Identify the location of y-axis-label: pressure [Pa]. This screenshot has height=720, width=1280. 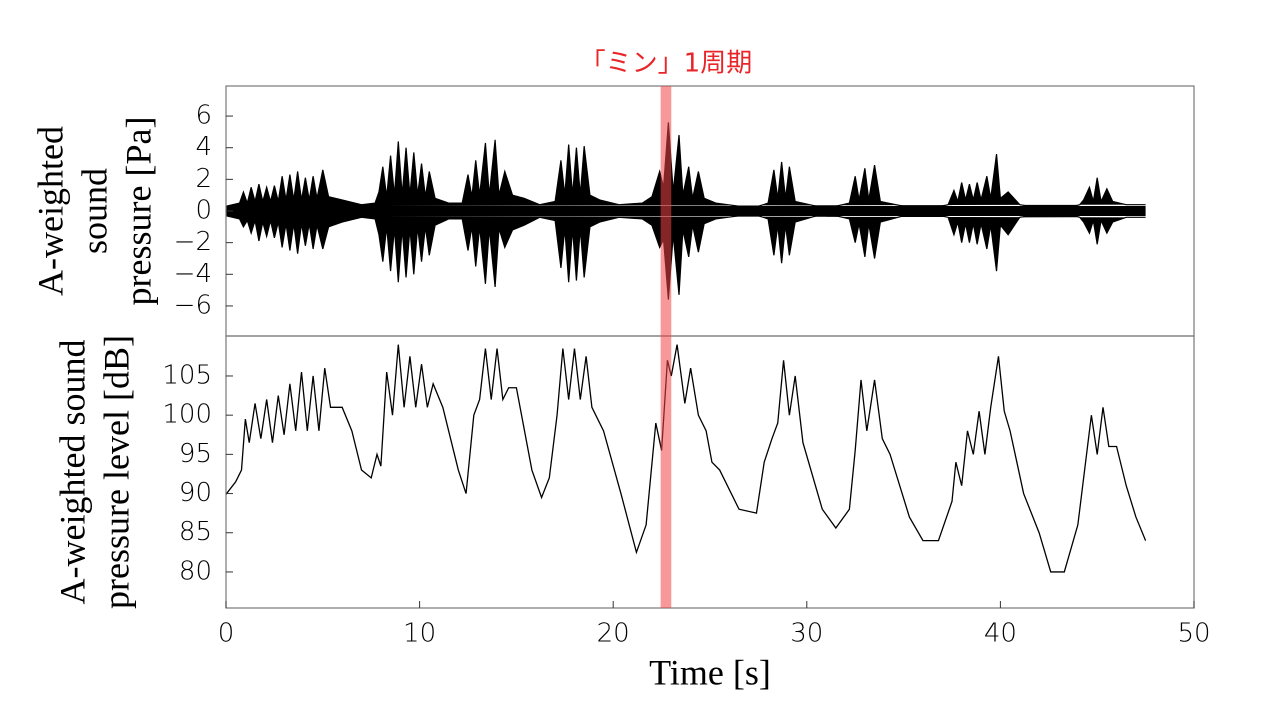
(138, 211).